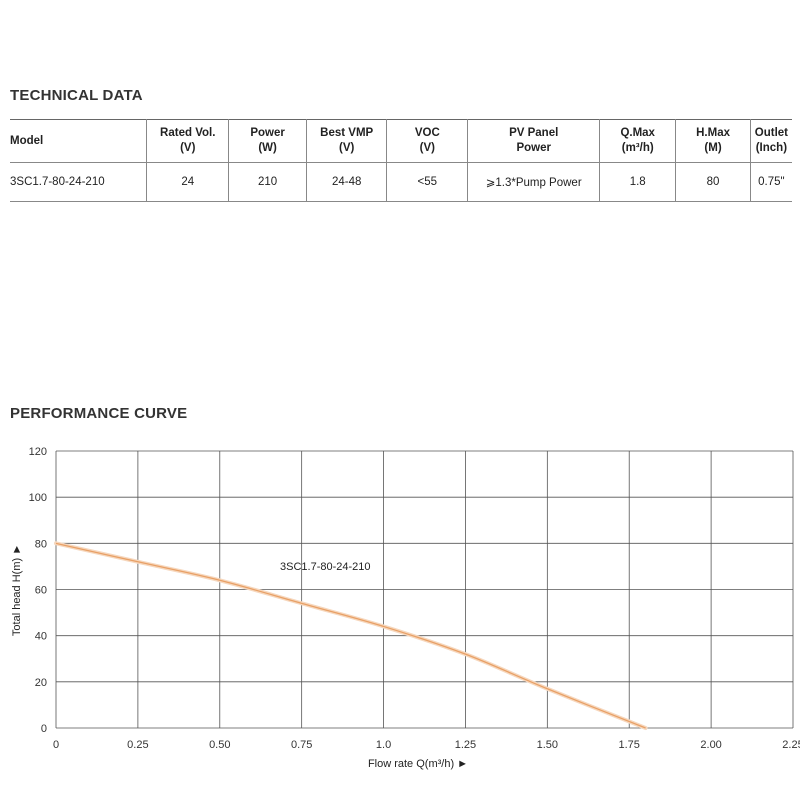 This screenshot has width=800, height=800. Describe the element at coordinates (44, 729) in the screenshot. I see `y-tick-label: 0` at that location.